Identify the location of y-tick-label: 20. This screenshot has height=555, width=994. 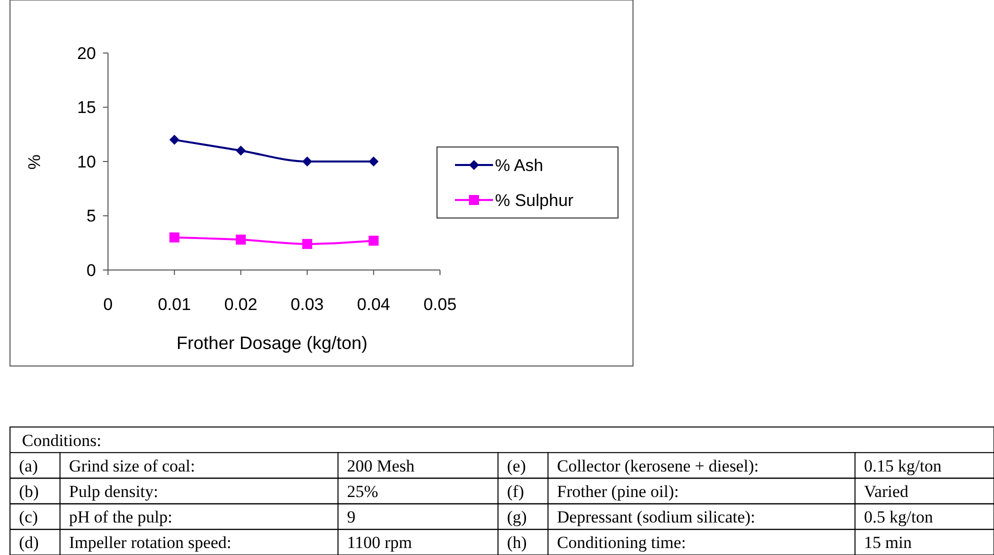
(86, 53).